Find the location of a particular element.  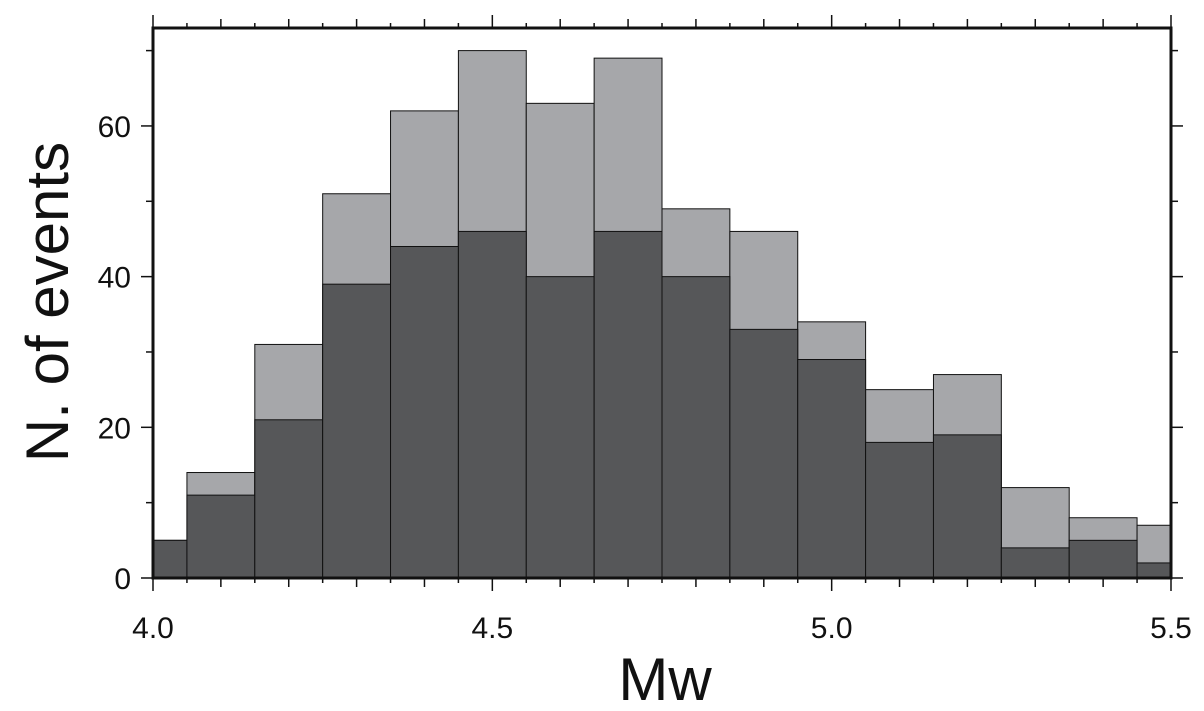

x-tick-label: 4.0 is located at coordinates (153, 628).